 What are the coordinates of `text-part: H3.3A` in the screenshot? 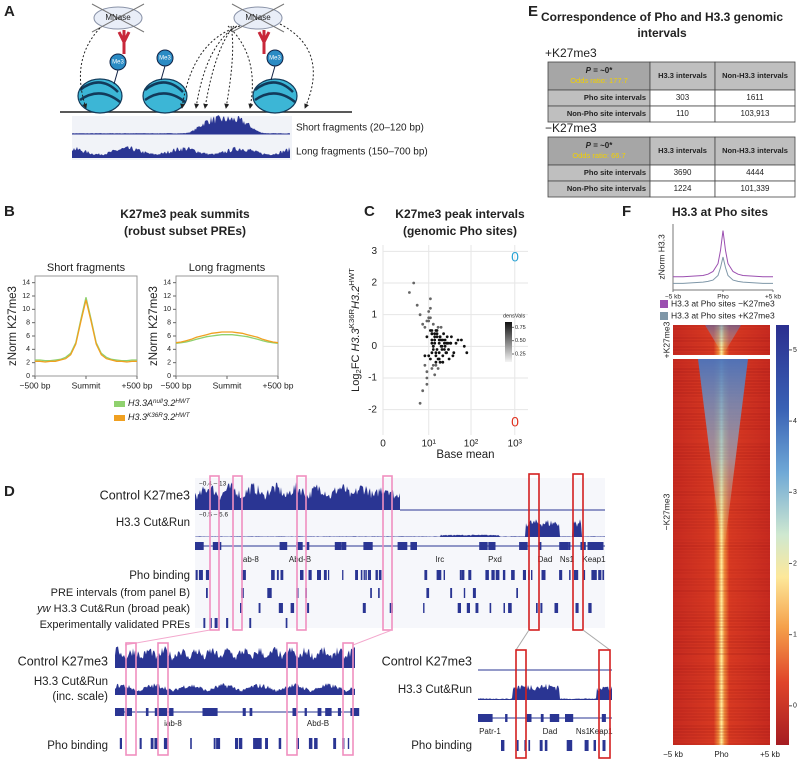 It's located at (140, 403).